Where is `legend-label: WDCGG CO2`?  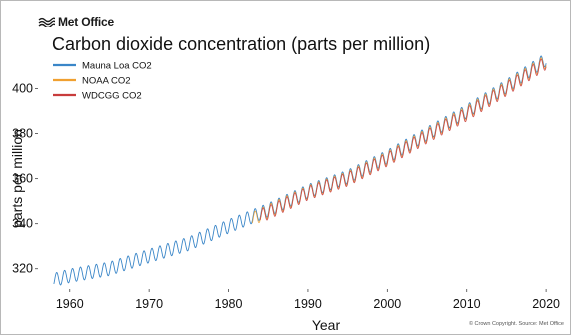 legend-label: WDCGG CO2 is located at coordinates (112, 96).